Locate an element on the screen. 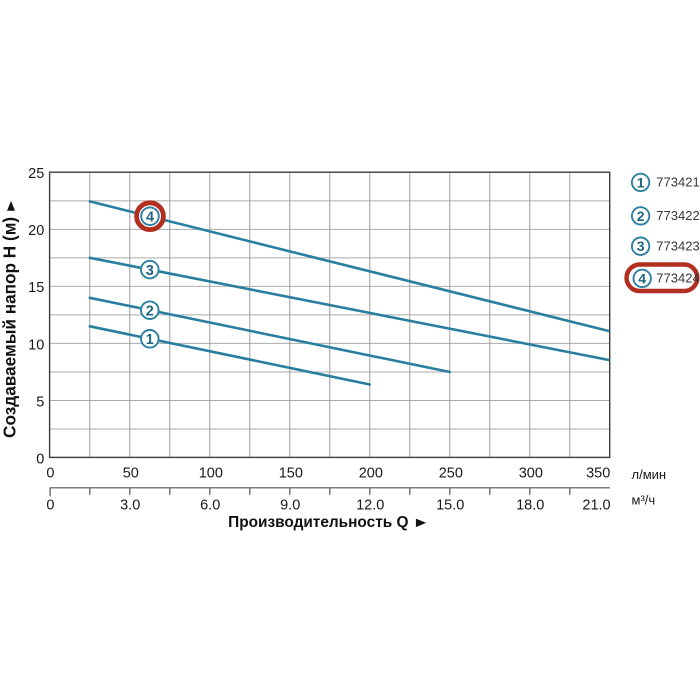 The height and width of the screenshot is (700, 700). svg-text: 100 is located at coordinates (211, 474).